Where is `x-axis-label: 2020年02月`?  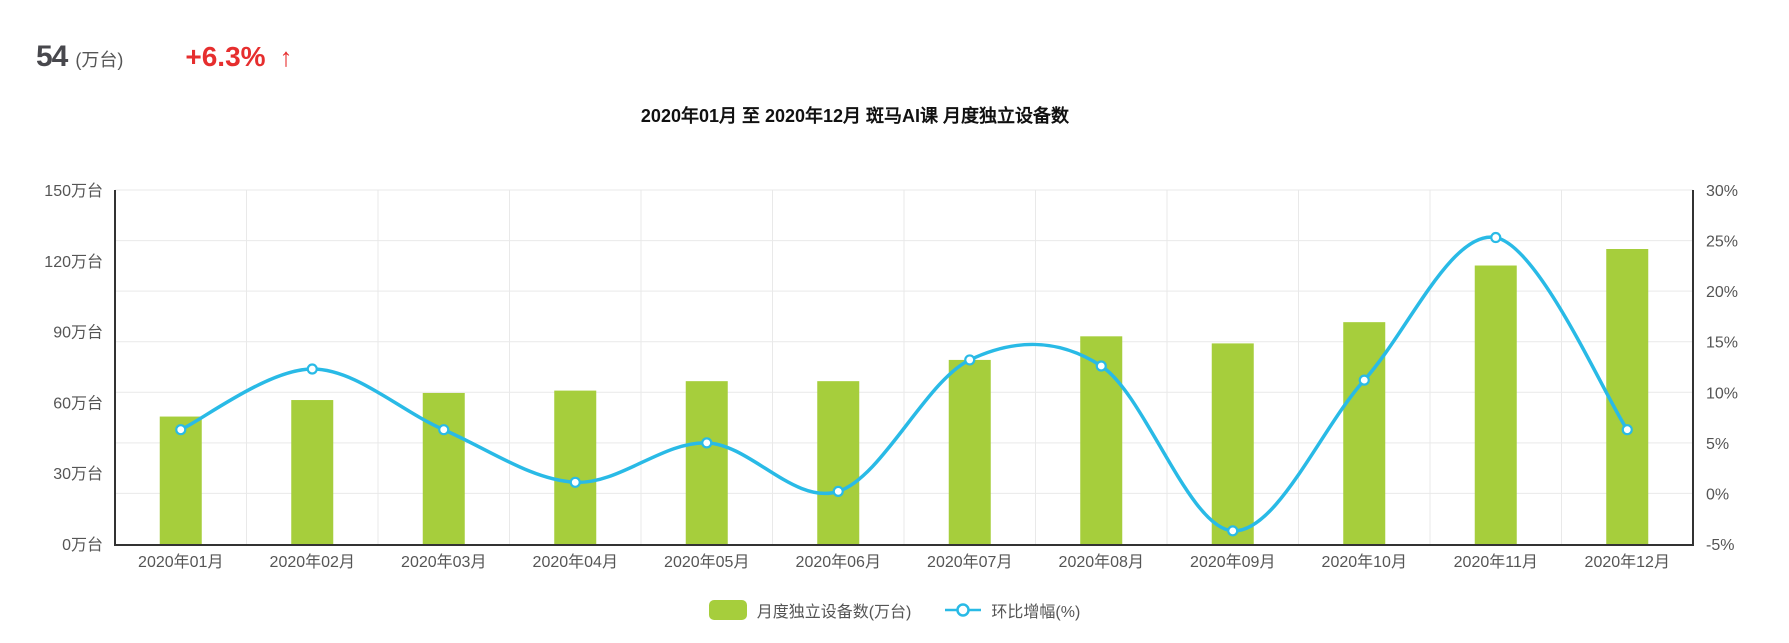
x-axis-label: 2020年02月 is located at coordinates (312, 562).